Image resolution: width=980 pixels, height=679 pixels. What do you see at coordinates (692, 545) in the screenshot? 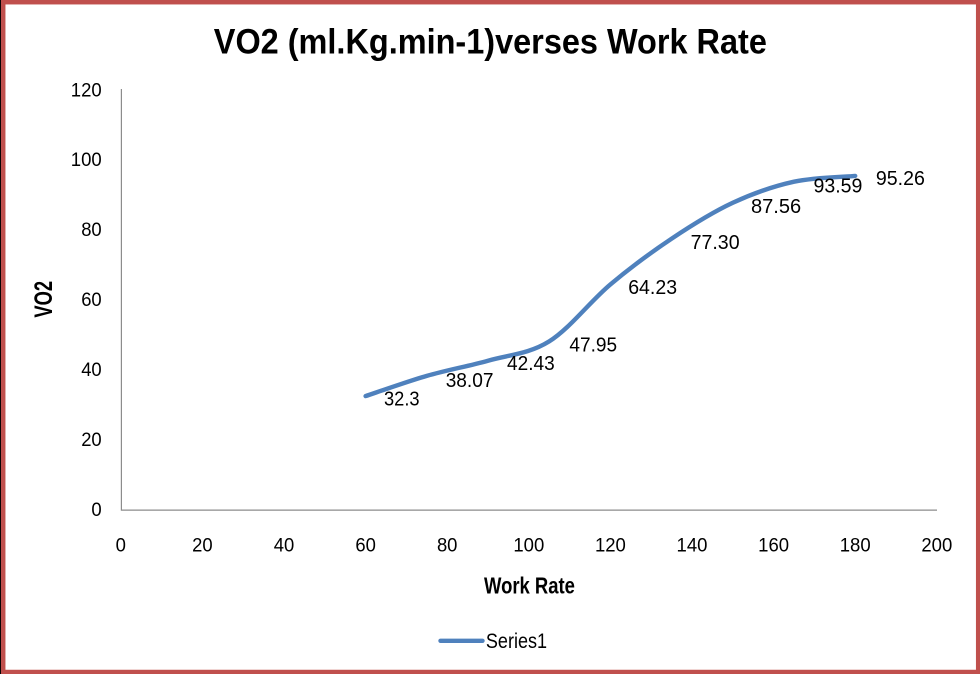
I see `svg-text: 140` at bounding box center [692, 545].